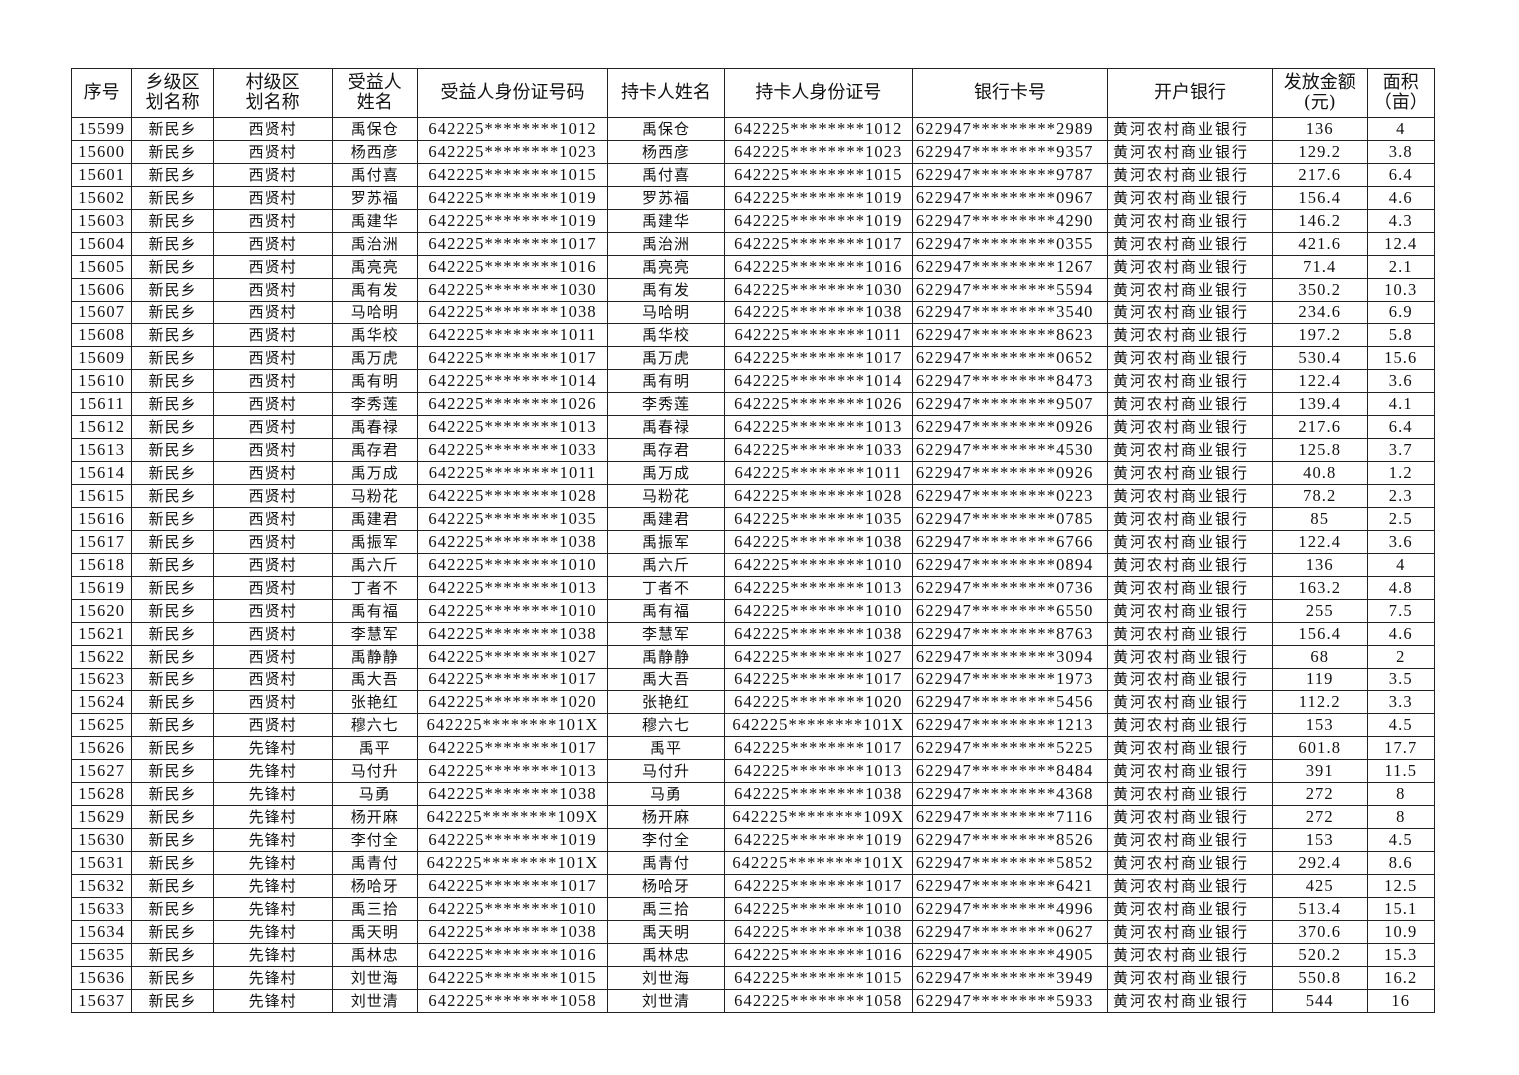  What do you see at coordinates (1010, 679) in the screenshot?
I see `cell-bank-card: 622947*********1973` at bounding box center [1010, 679].